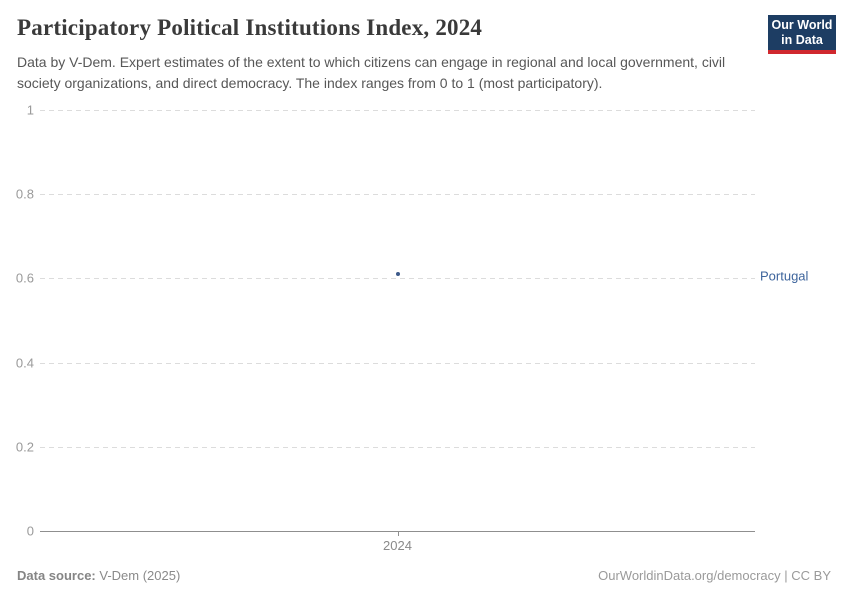 The height and width of the screenshot is (600, 850). Describe the element at coordinates (30, 531) in the screenshot. I see `y-axis-tick-label: 0` at that location.